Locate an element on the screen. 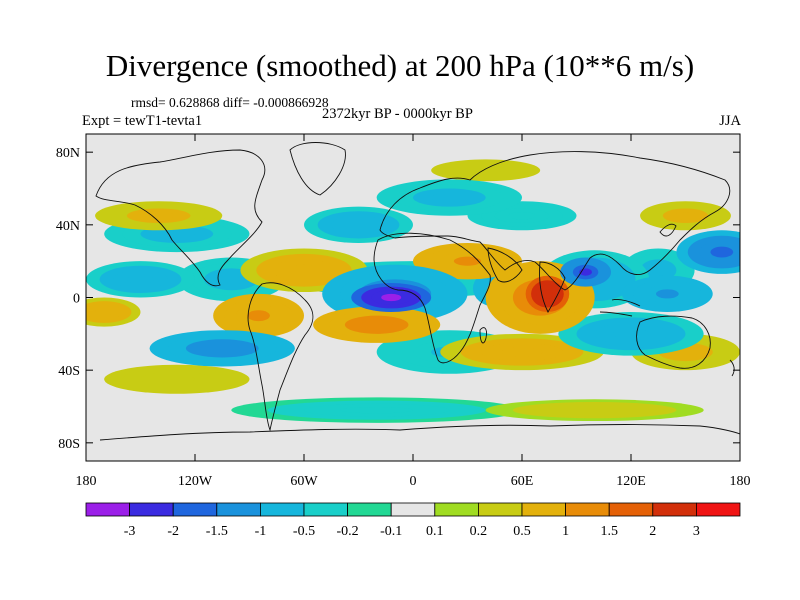 The image size is (800, 600). colorbar-label-9: 0.5 is located at coordinates (522, 531).